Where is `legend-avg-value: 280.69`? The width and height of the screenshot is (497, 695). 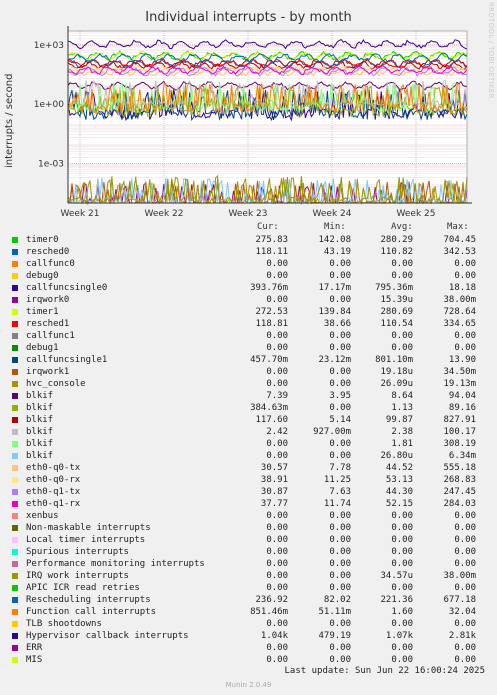
legend-avg-value: 280.69 is located at coordinates (396, 312).